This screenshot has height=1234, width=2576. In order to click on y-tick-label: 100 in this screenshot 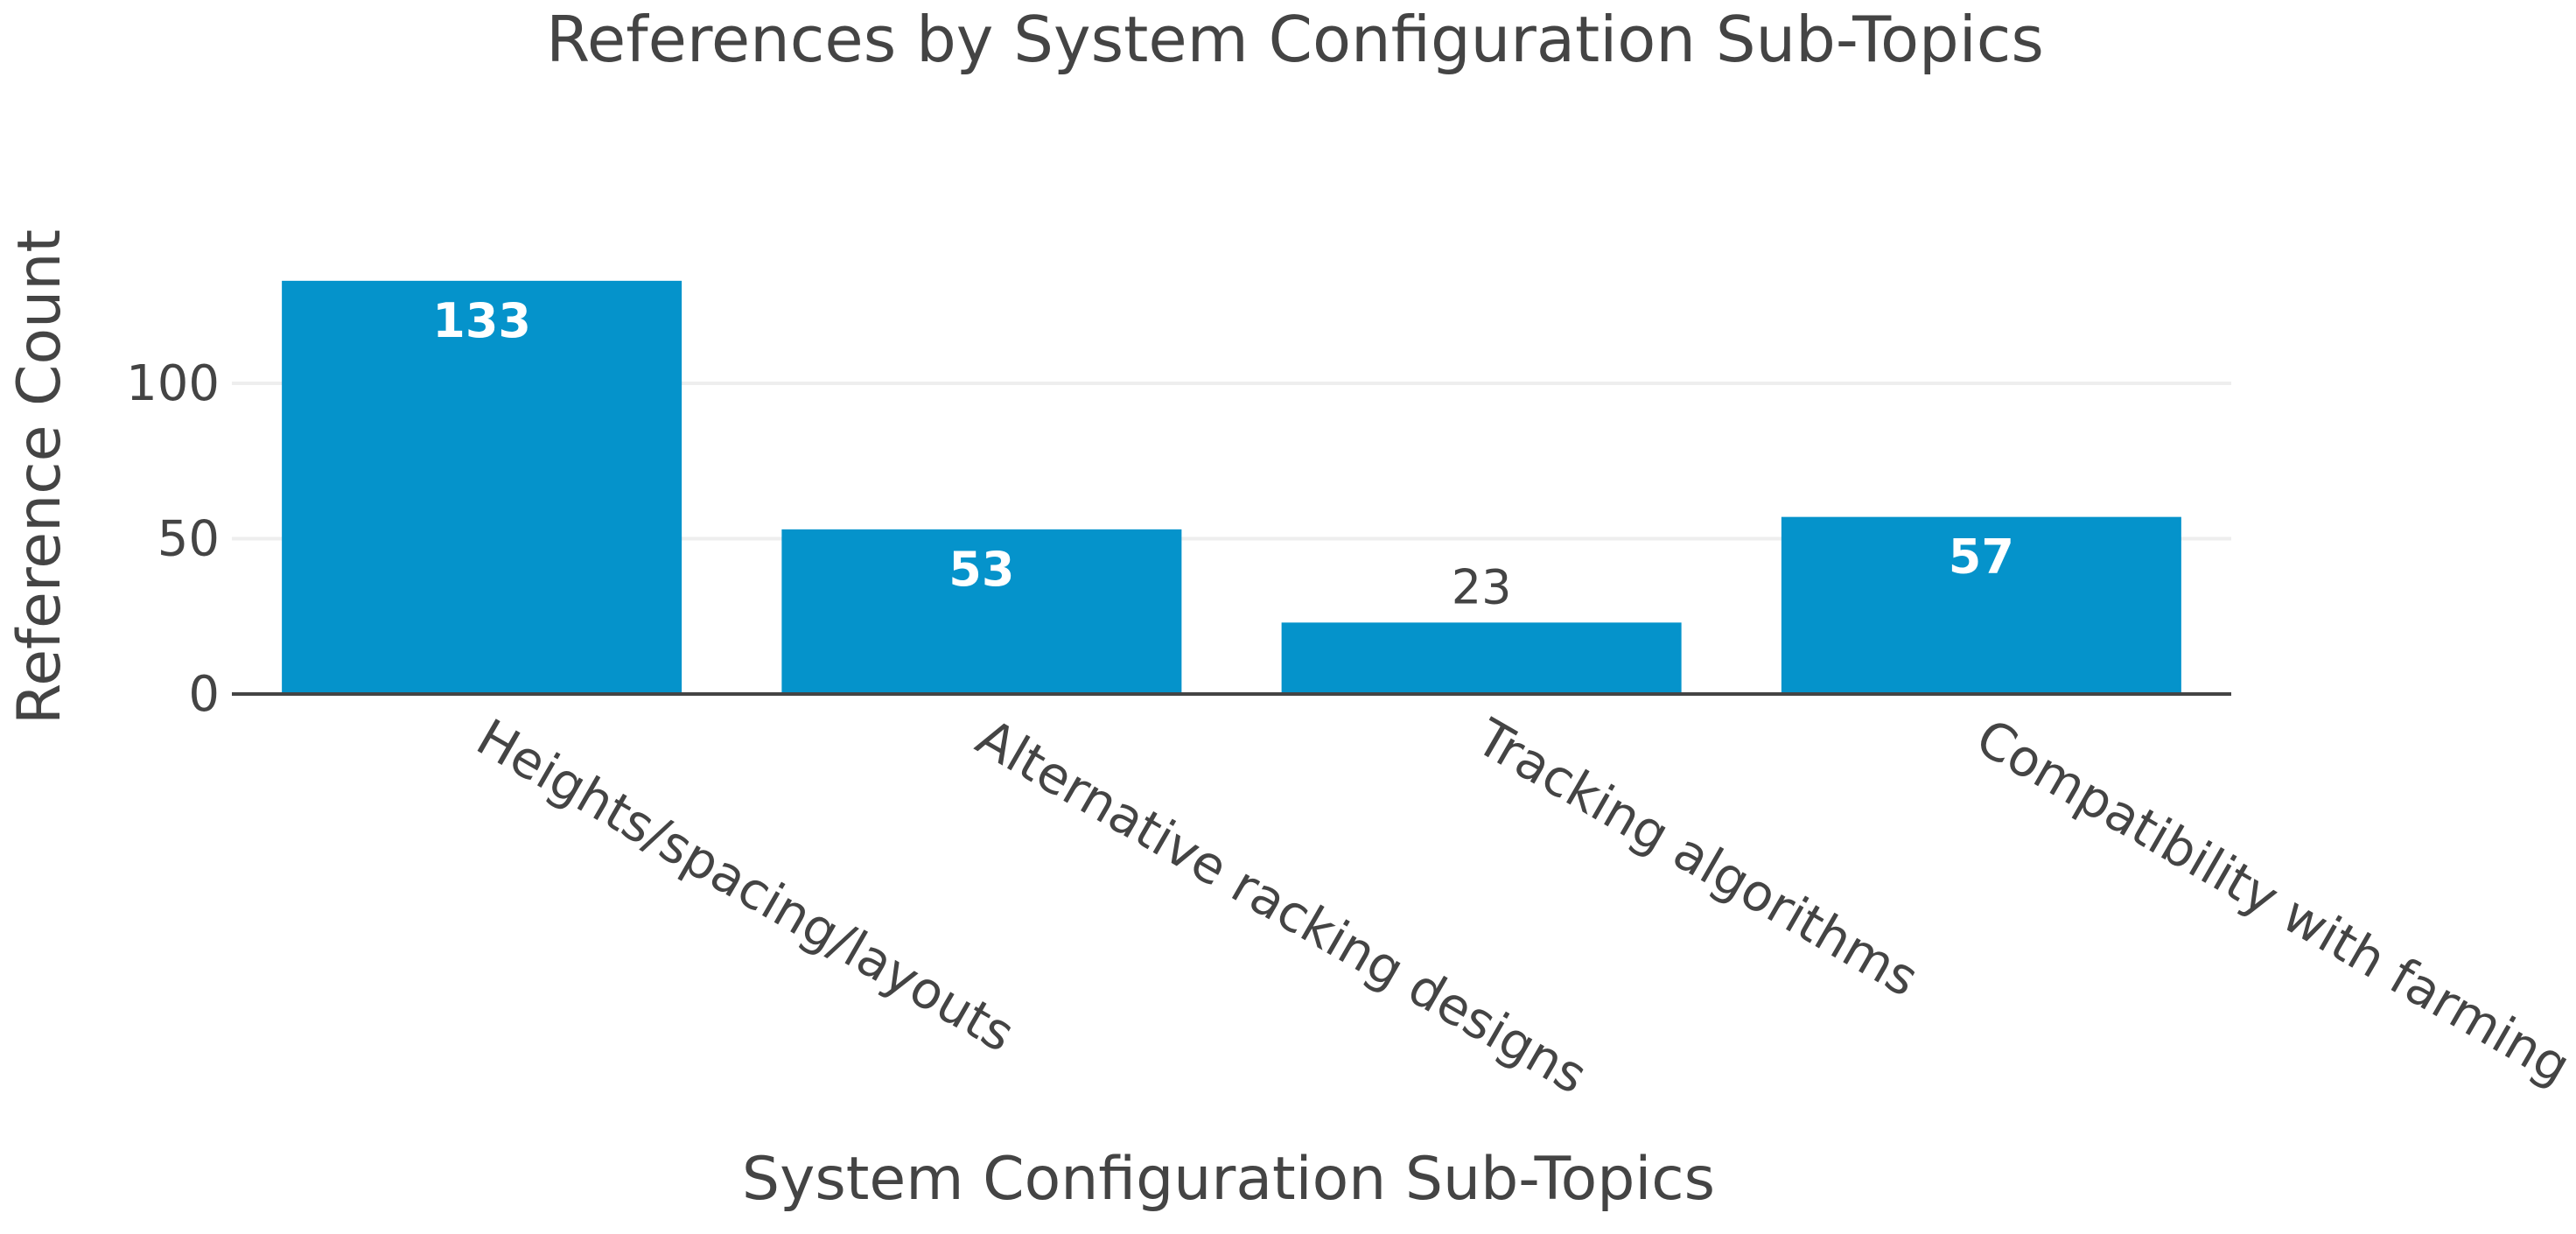, I will do `click(173, 383)`.